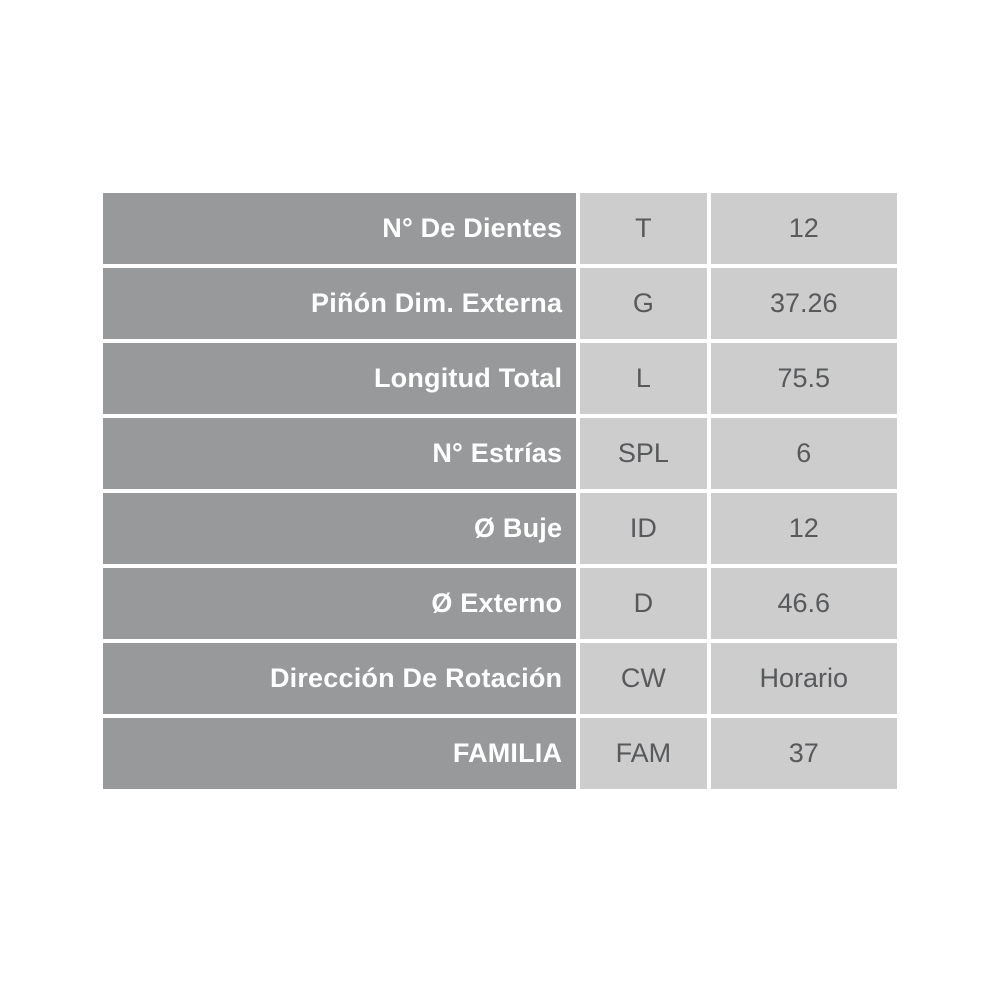 The image size is (1000, 1000). I want to click on row-value: 46.6, so click(803, 603).